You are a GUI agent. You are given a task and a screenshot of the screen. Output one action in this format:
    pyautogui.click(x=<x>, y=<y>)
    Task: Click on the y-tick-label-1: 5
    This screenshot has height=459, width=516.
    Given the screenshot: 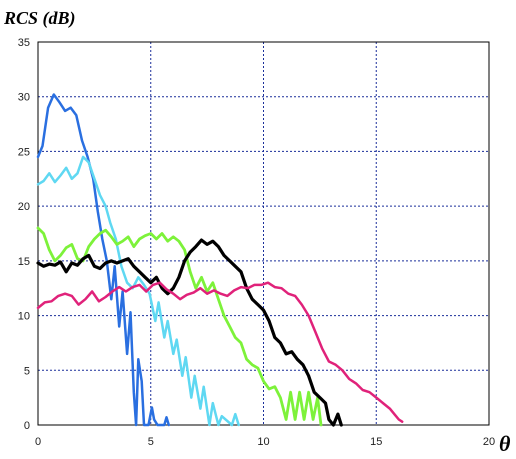 What is the action you would take?
    pyautogui.click(x=27, y=371)
    